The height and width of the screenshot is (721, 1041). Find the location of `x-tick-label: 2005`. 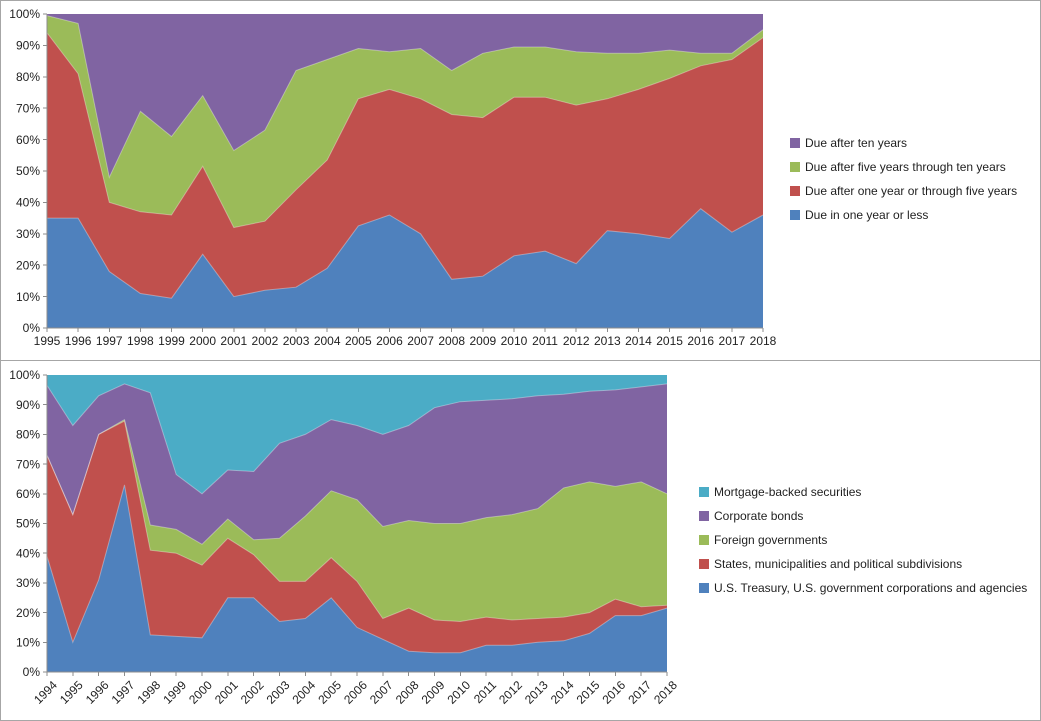

x-tick-label: 2005 is located at coordinates (358, 341).